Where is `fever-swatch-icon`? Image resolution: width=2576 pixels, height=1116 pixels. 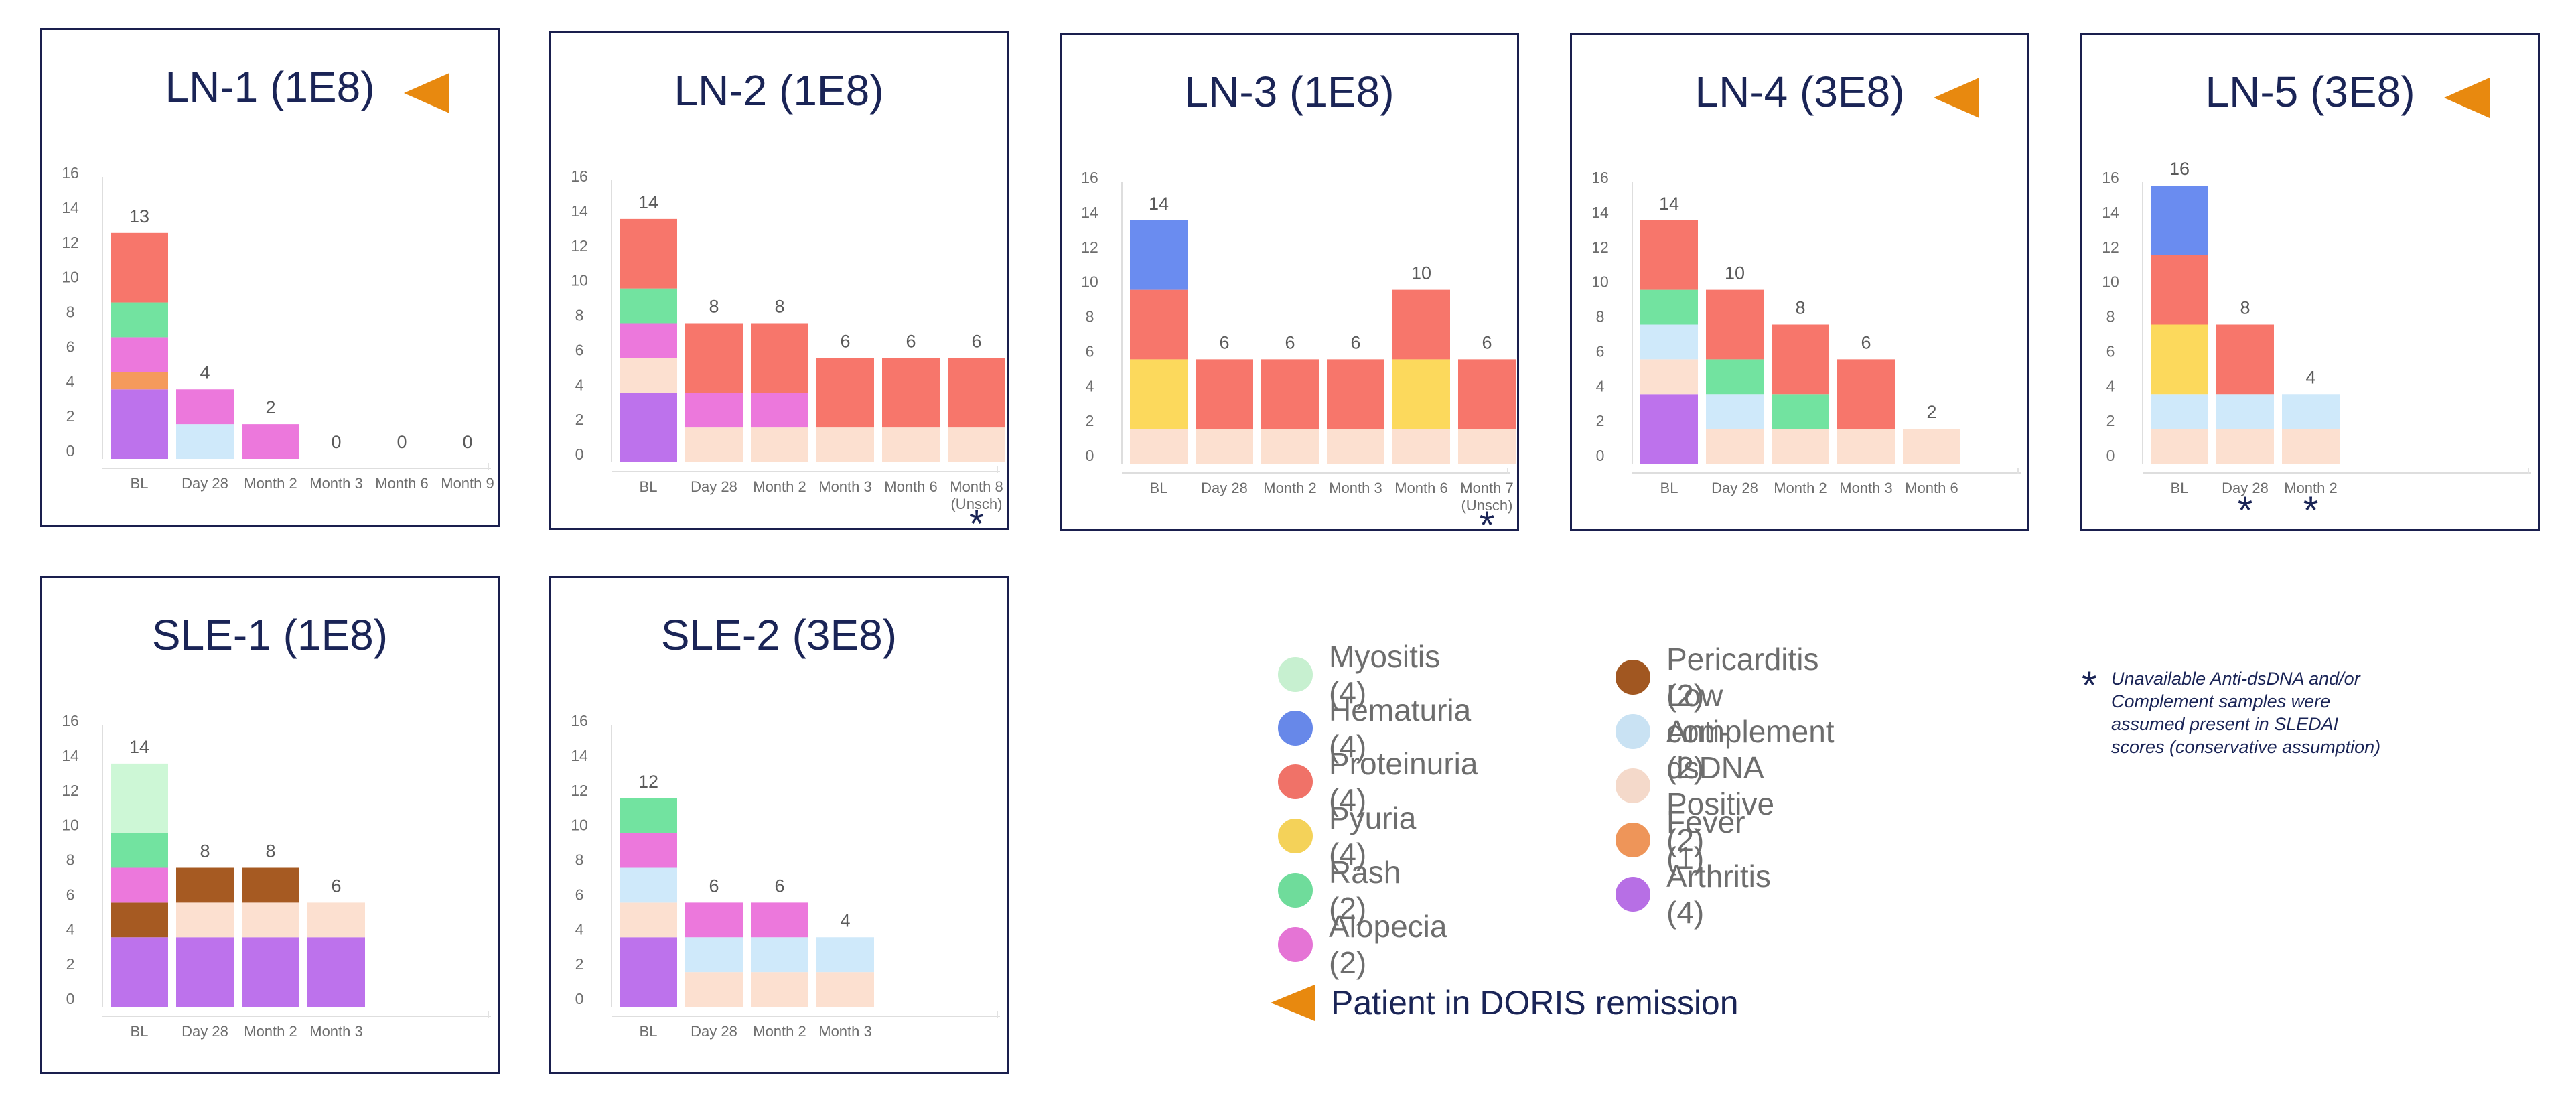 fever-swatch-icon is located at coordinates (1633, 840).